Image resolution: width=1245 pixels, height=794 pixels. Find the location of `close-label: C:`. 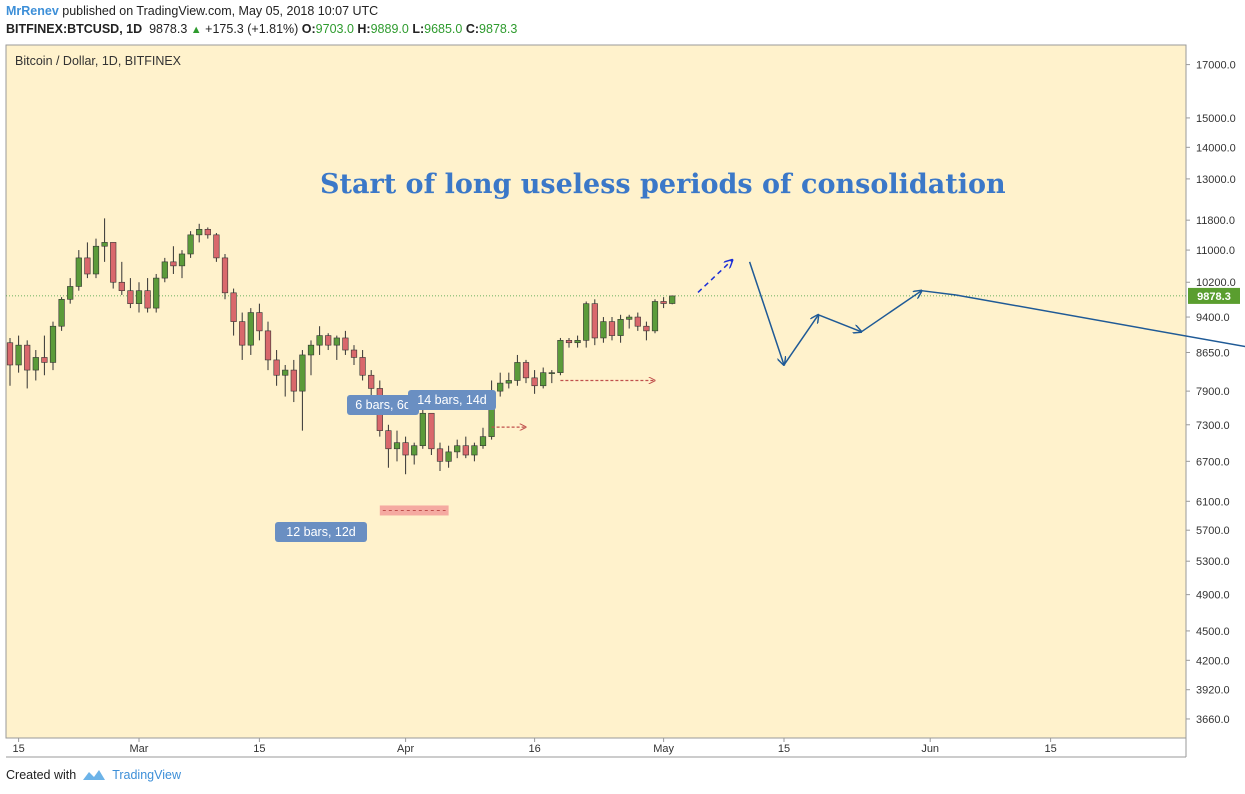

close-label: C: is located at coordinates (472, 29).